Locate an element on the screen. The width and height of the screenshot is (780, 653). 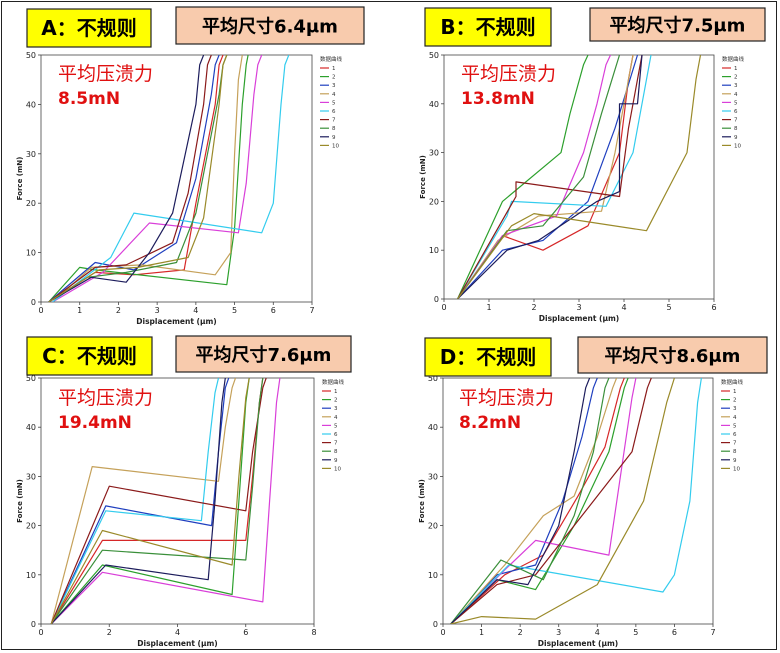
annotation-value: 8.2mN is located at coordinates (490, 423).